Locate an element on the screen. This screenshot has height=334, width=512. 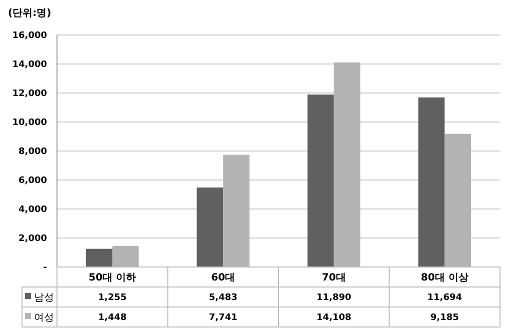
data-label: 11,890 is located at coordinates (334, 298).